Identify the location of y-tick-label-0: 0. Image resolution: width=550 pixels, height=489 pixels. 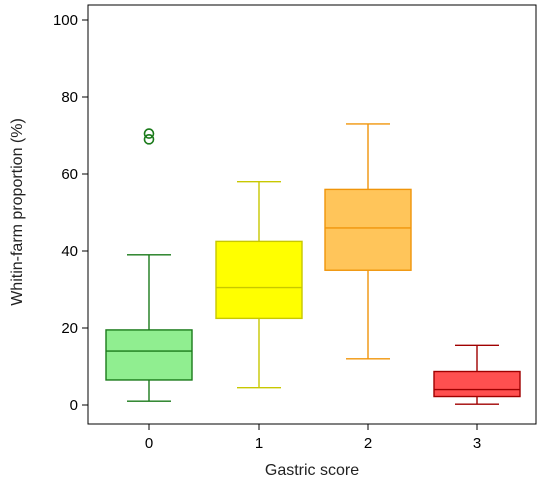
(74, 405).